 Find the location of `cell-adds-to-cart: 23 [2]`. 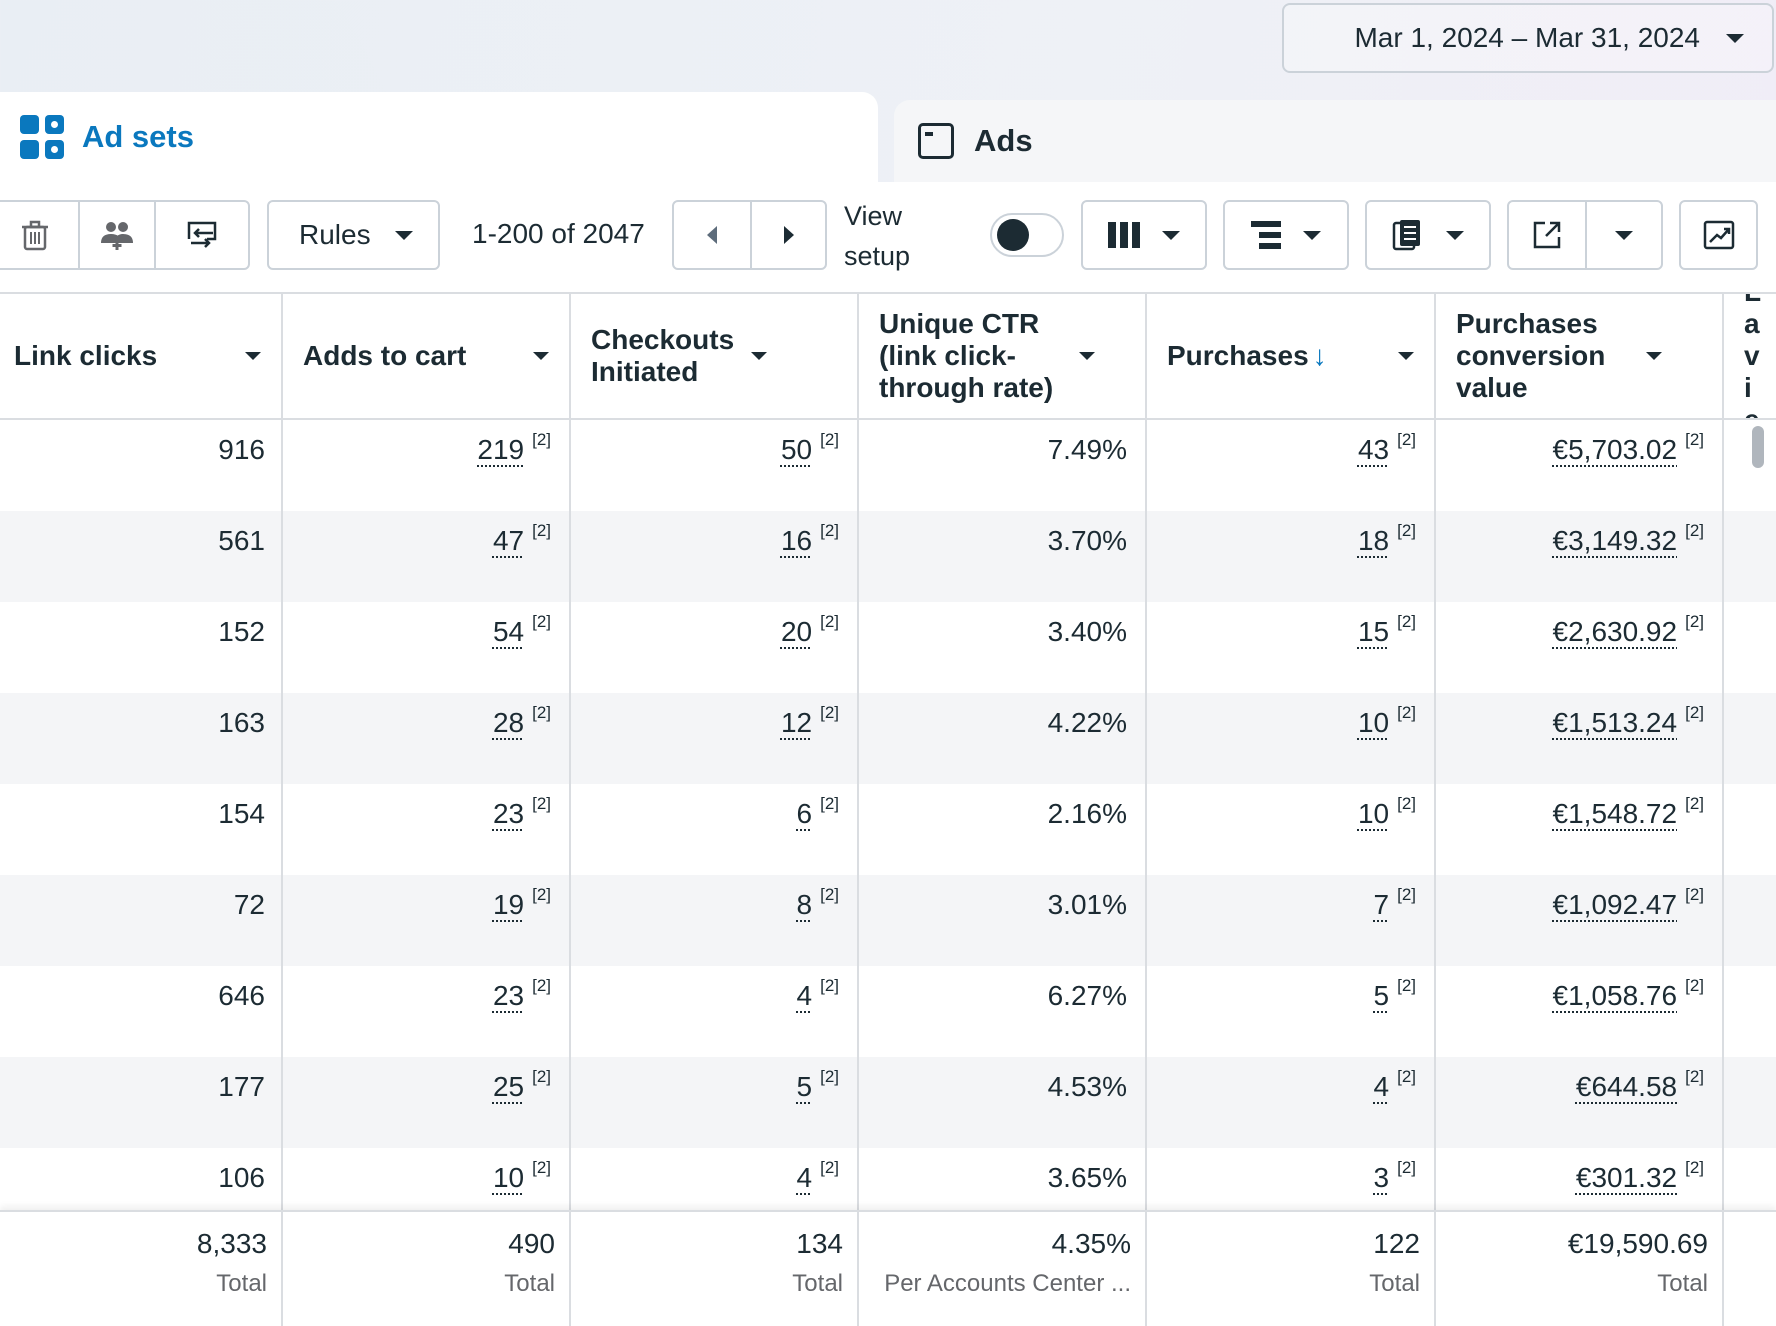

cell-adds-to-cart: 23 [2] is located at coordinates (427, 1011).